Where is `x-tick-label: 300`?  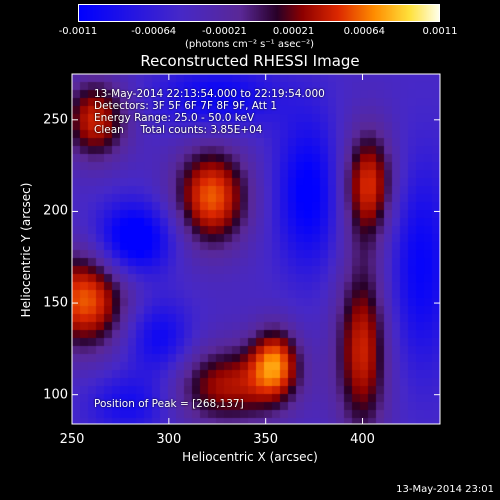
x-tick-label: 300 is located at coordinates (169, 439).